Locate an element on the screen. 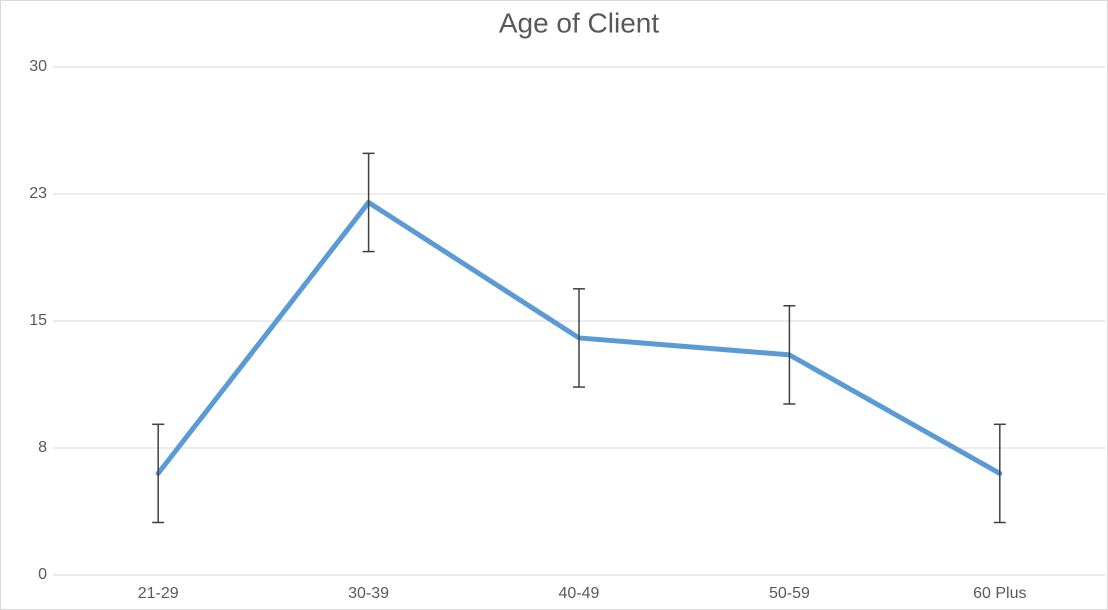  y-tick-label: 8 is located at coordinates (42, 447).